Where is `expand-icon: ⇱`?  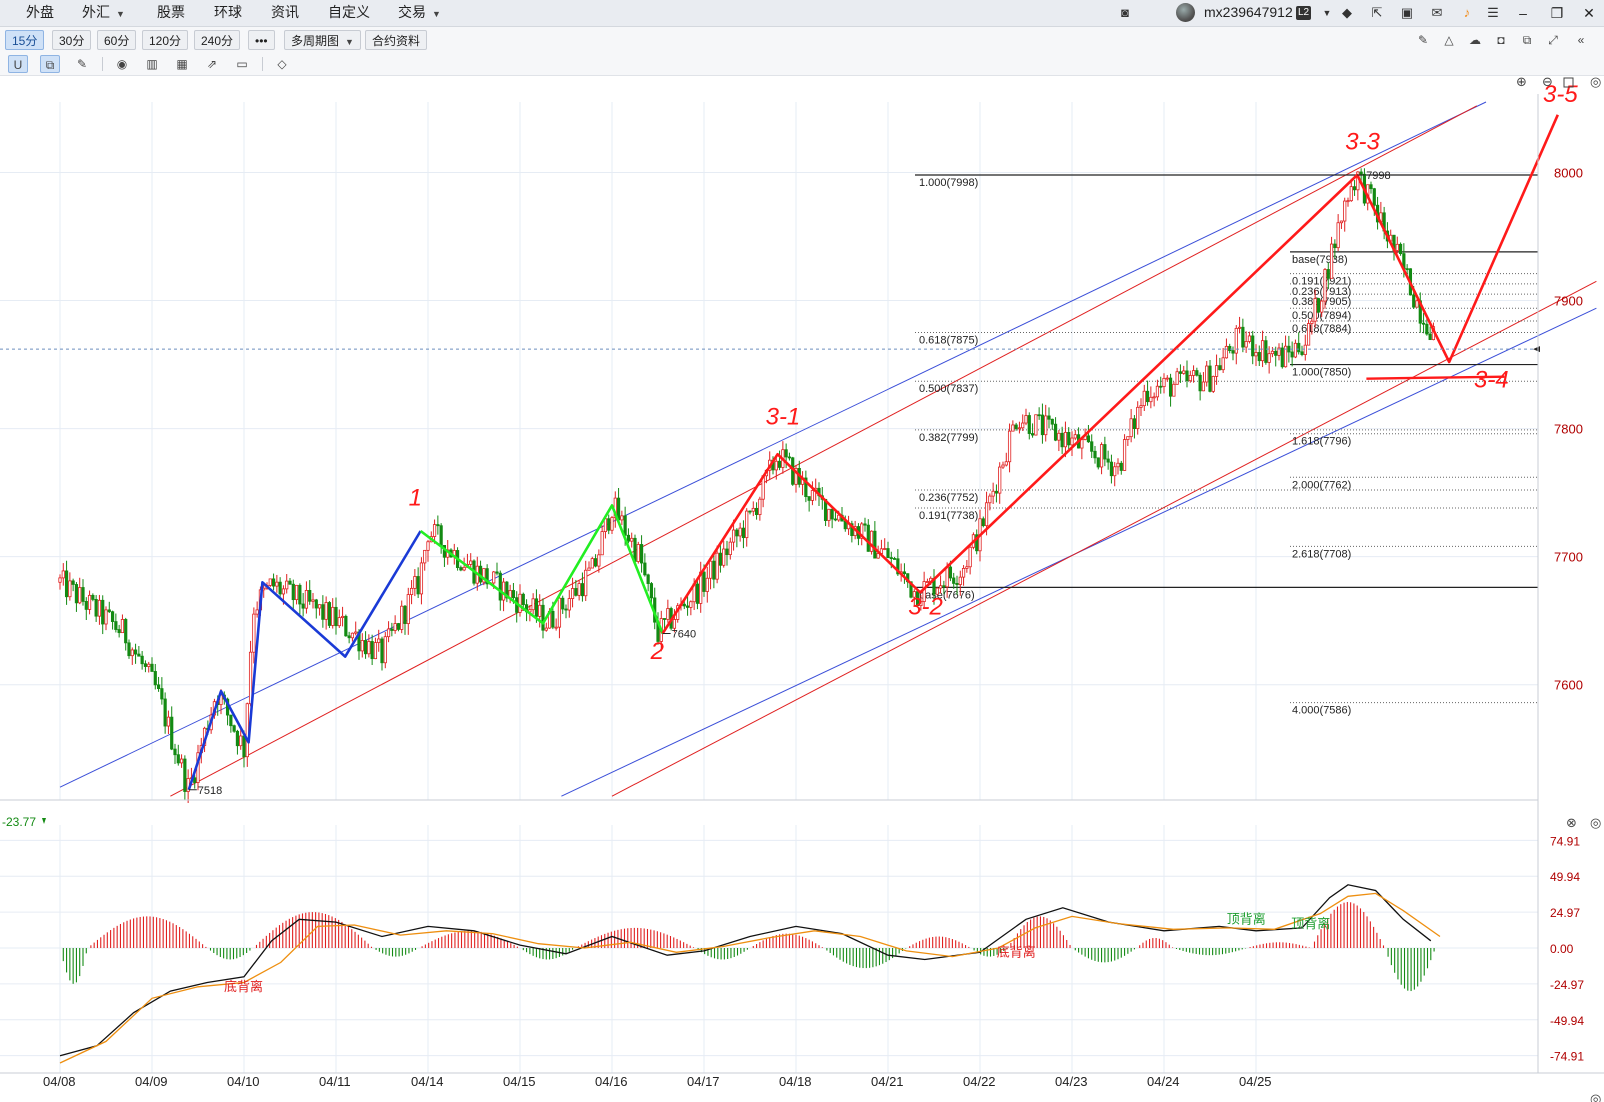 expand-icon: ⇱ is located at coordinates (1377, 12).